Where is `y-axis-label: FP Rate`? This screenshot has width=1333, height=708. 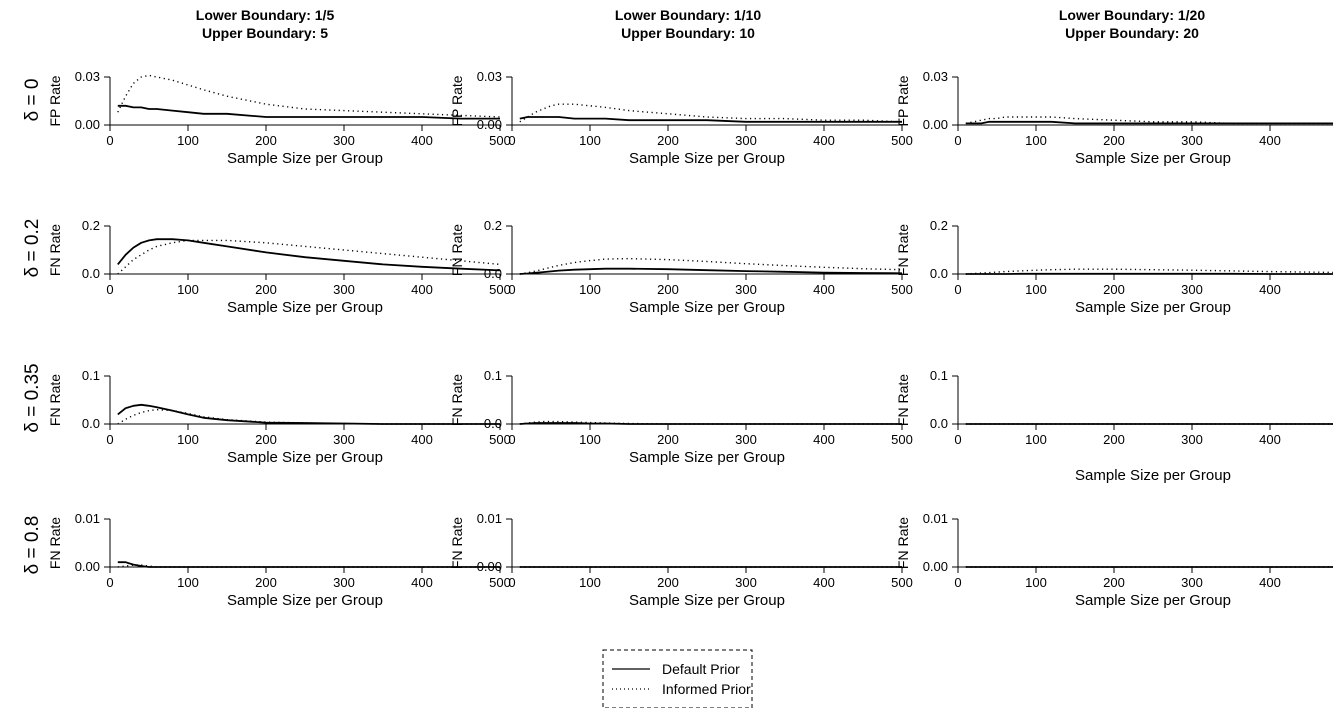 y-axis-label: FP Rate is located at coordinates (457, 100).